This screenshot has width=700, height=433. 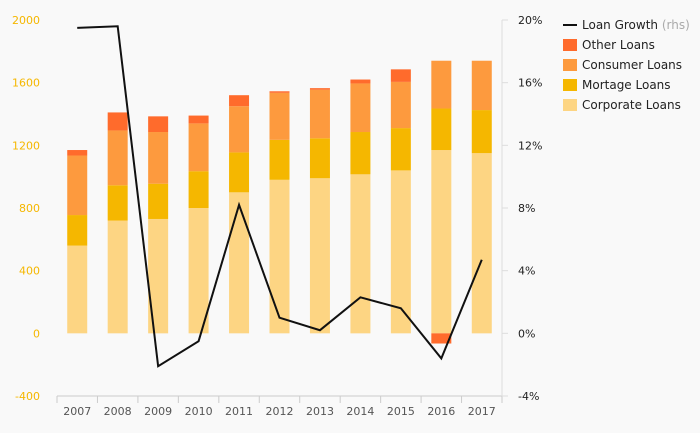 What do you see at coordinates (158, 411) in the screenshot?
I see `x-tick-label: 2009` at bounding box center [158, 411].